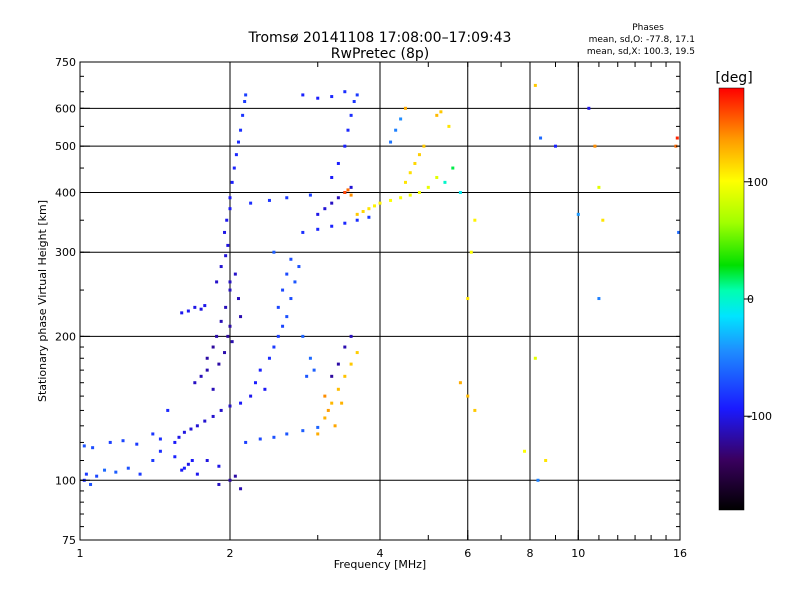 The height and width of the screenshot is (600, 800). What do you see at coordinates (65, 108) in the screenshot?
I see `y-tick-label: 600` at bounding box center [65, 108].